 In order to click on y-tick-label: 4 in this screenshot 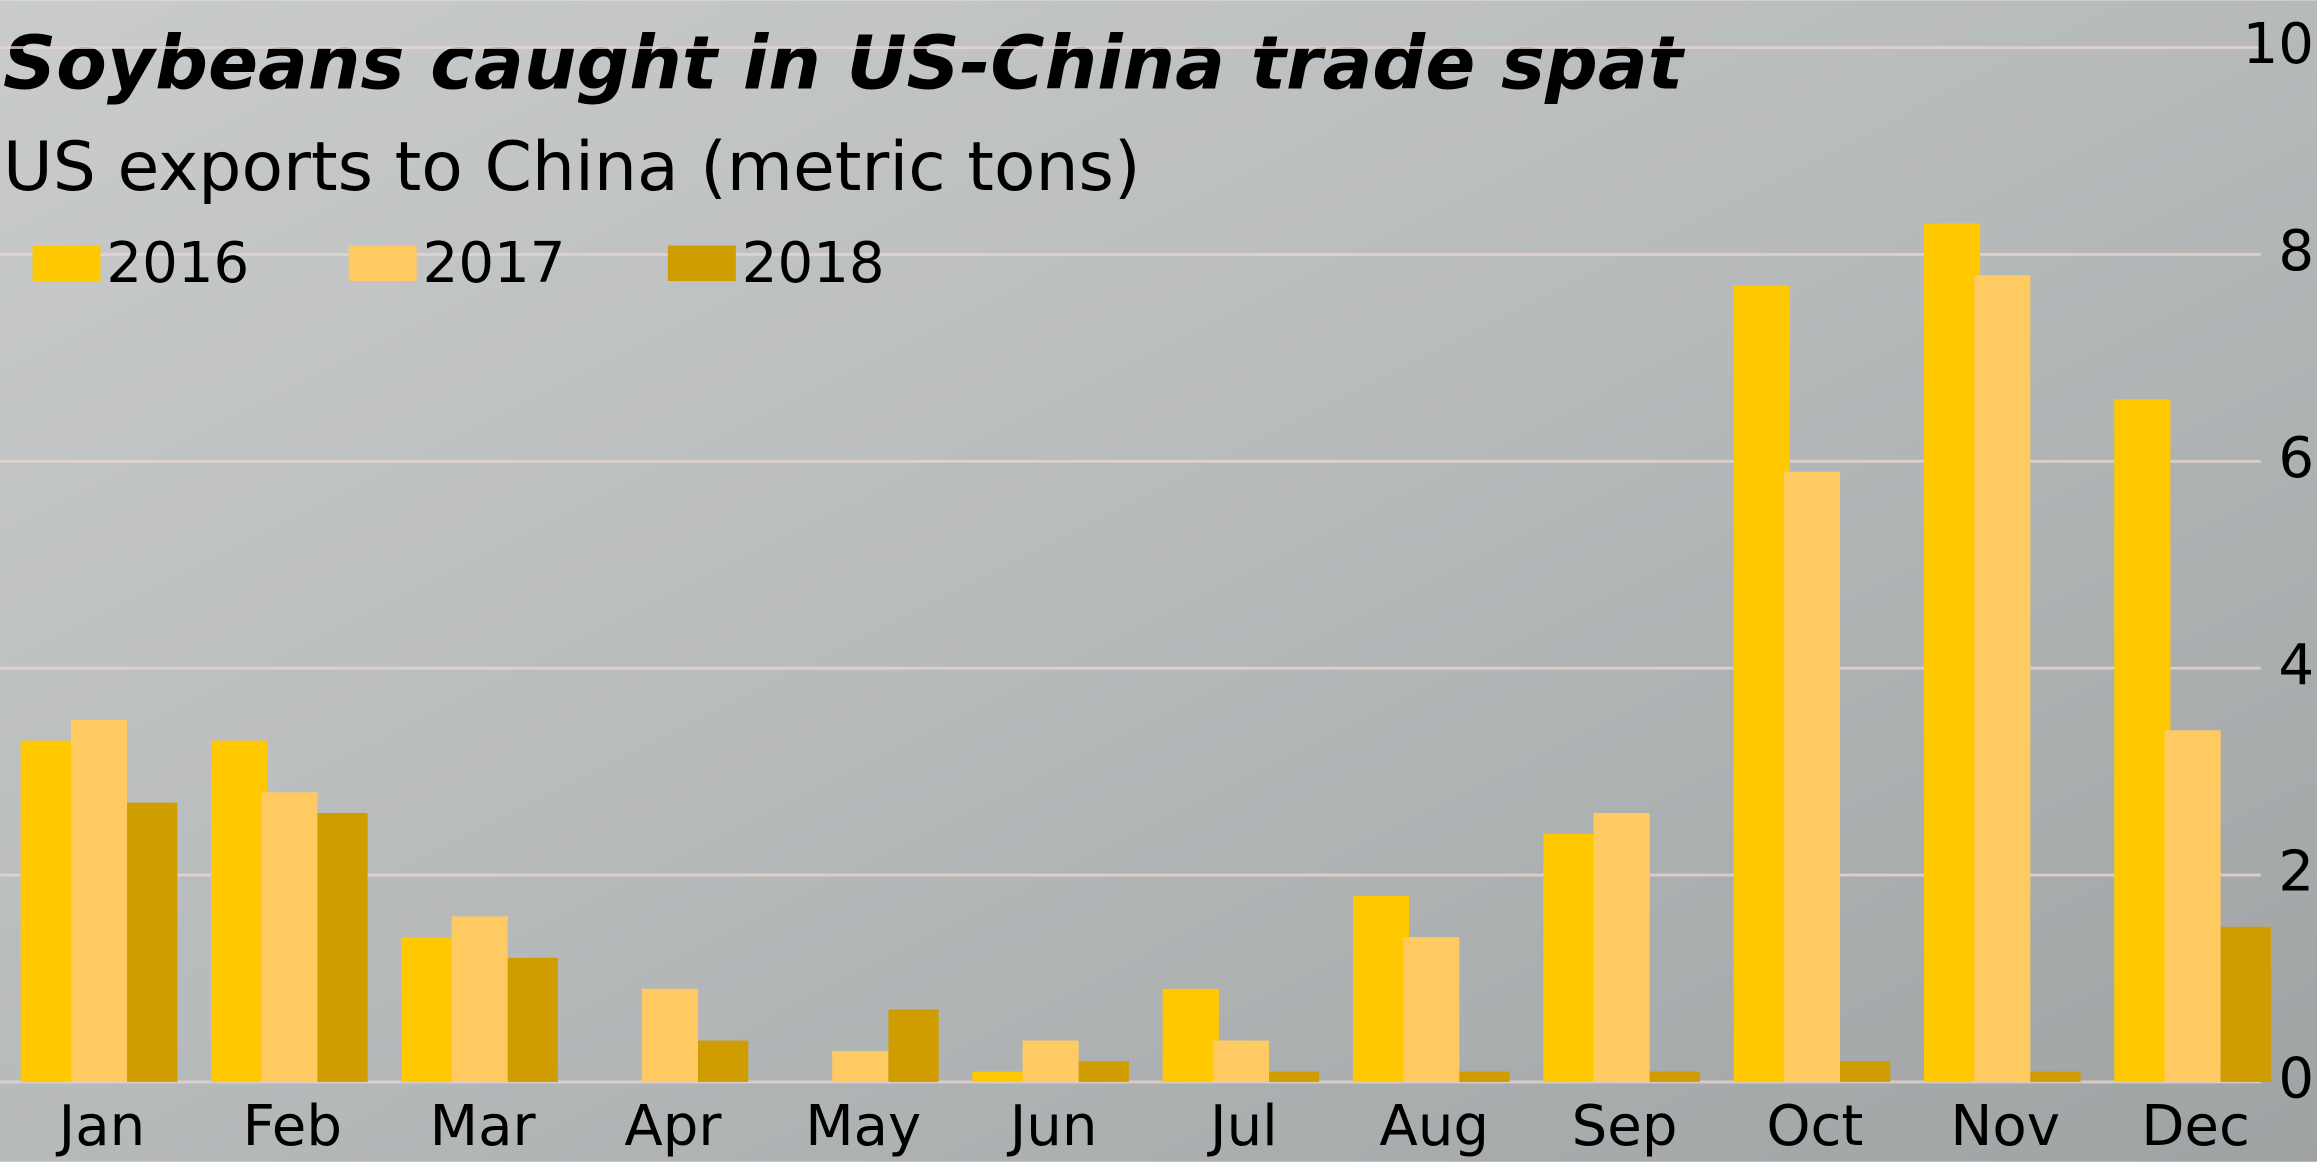, I will do `click(2296, 665)`.